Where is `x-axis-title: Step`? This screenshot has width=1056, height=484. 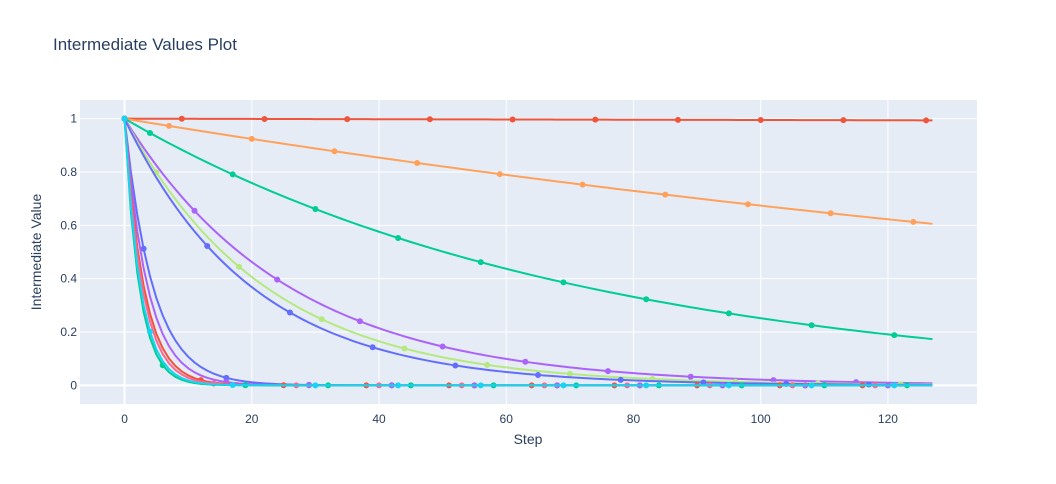 x-axis-title: Step is located at coordinates (528, 439).